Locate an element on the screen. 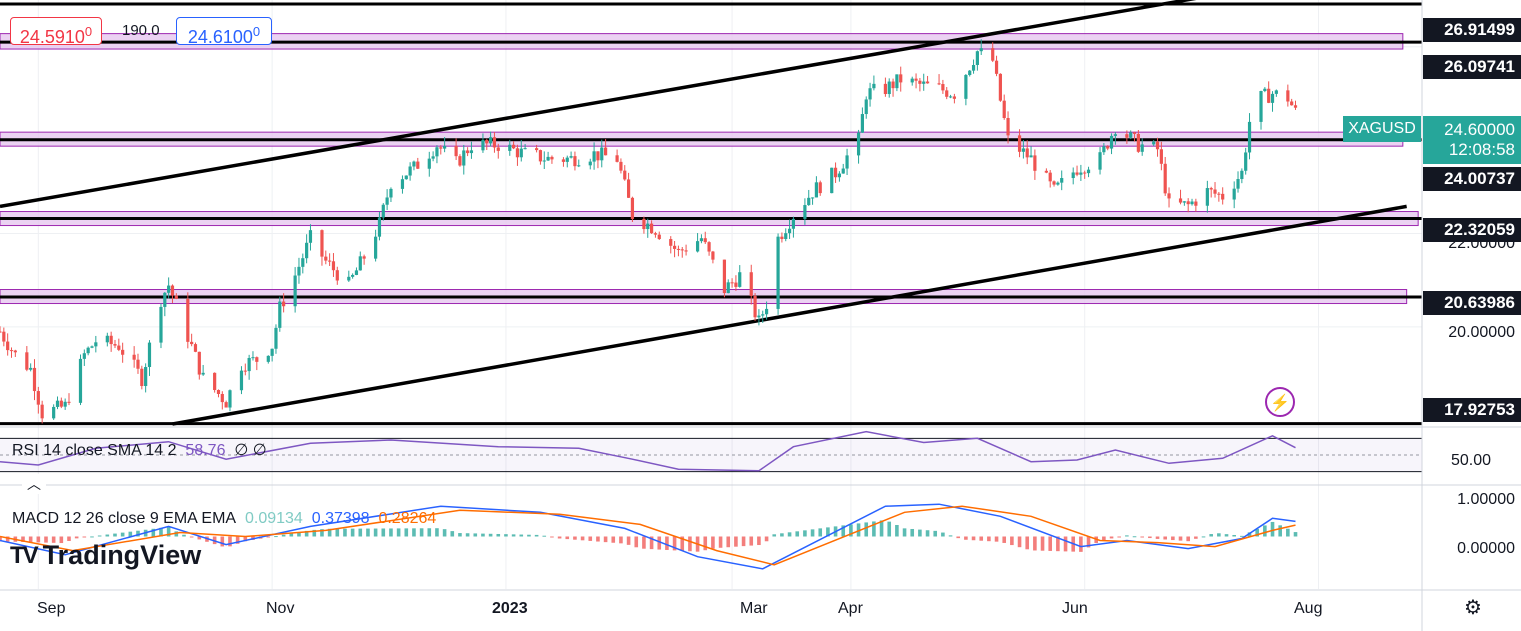 Image resolution: width=1521 pixels, height=631 pixels. macd-signal-line is located at coordinates (648, 535).